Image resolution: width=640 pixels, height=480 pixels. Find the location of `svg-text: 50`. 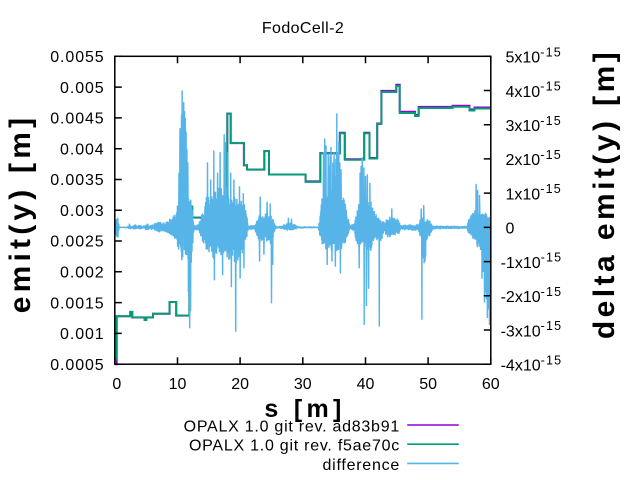

svg-text: 50 is located at coordinates (428, 384).